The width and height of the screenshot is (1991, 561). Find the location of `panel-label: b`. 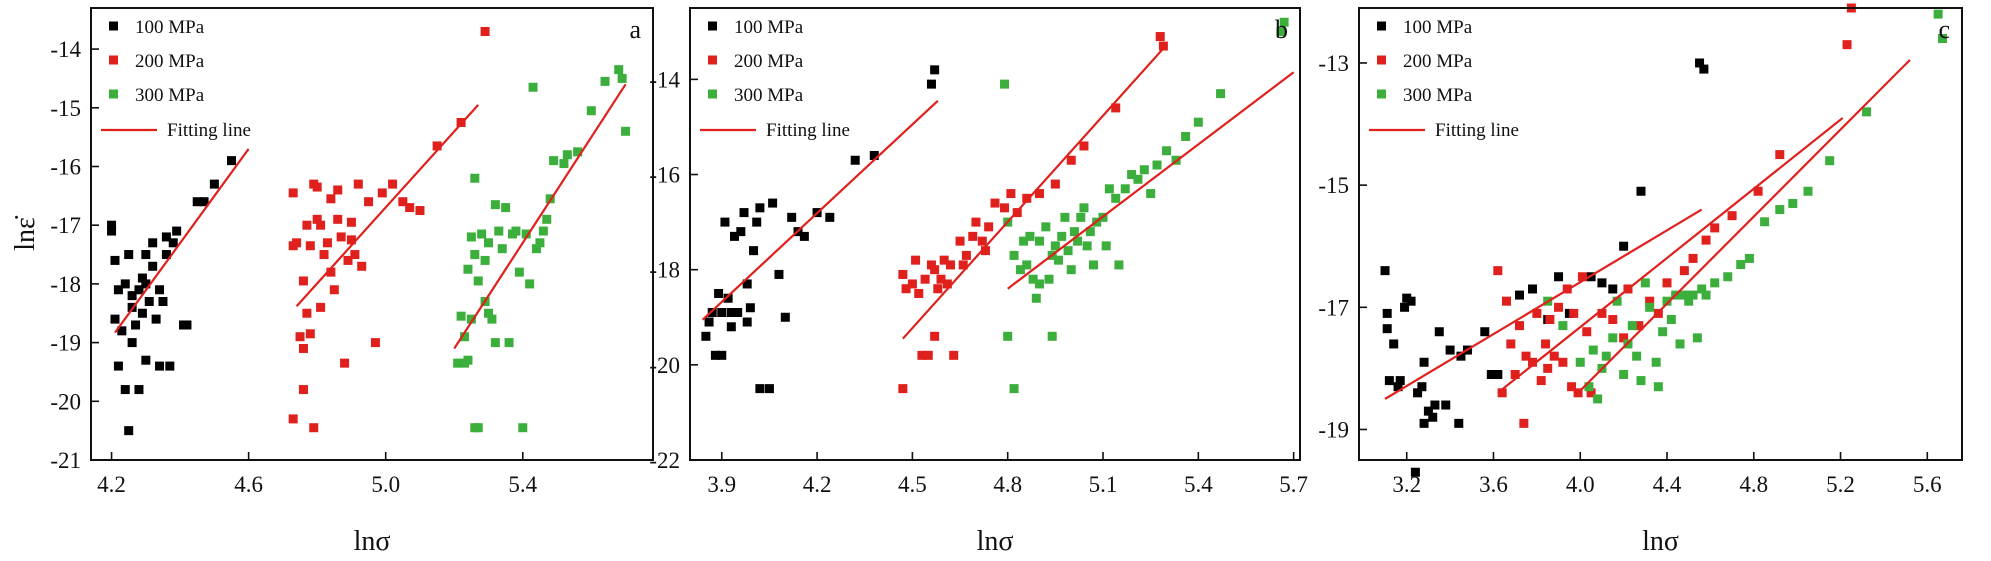

panel-label: b is located at coordinates (1281, 29).